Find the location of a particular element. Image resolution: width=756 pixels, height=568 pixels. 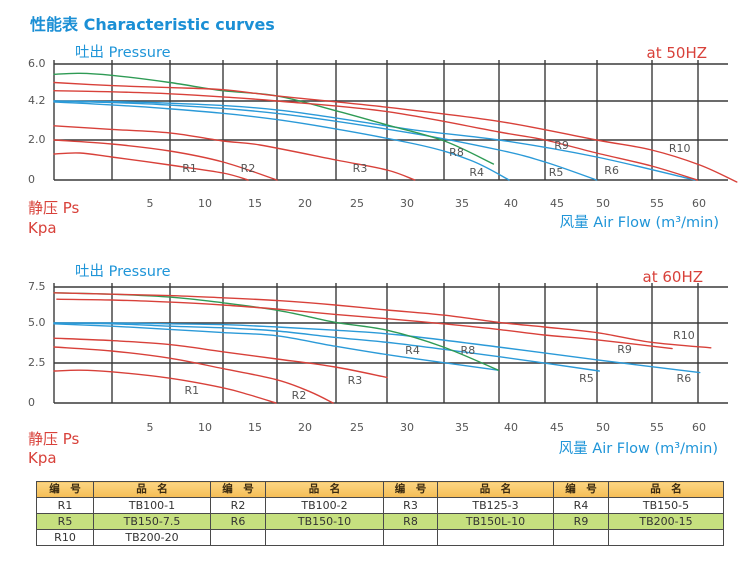

cell-model: TB200-20 is located at coordinates (152, 537).